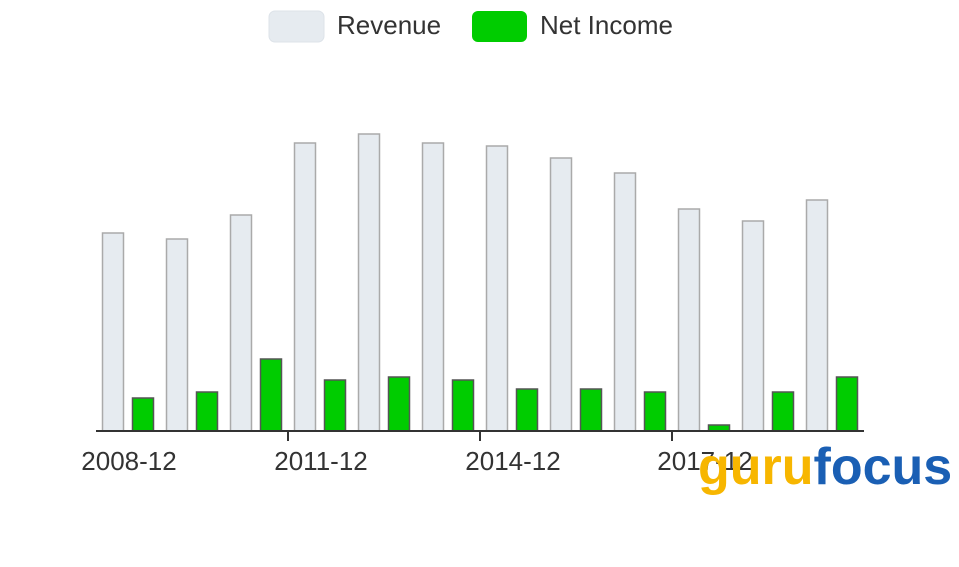  Describe the element at coordinates (128, 461) in the screenshot. I see `x-tick-label-2008-12: 2008-12` at that location.